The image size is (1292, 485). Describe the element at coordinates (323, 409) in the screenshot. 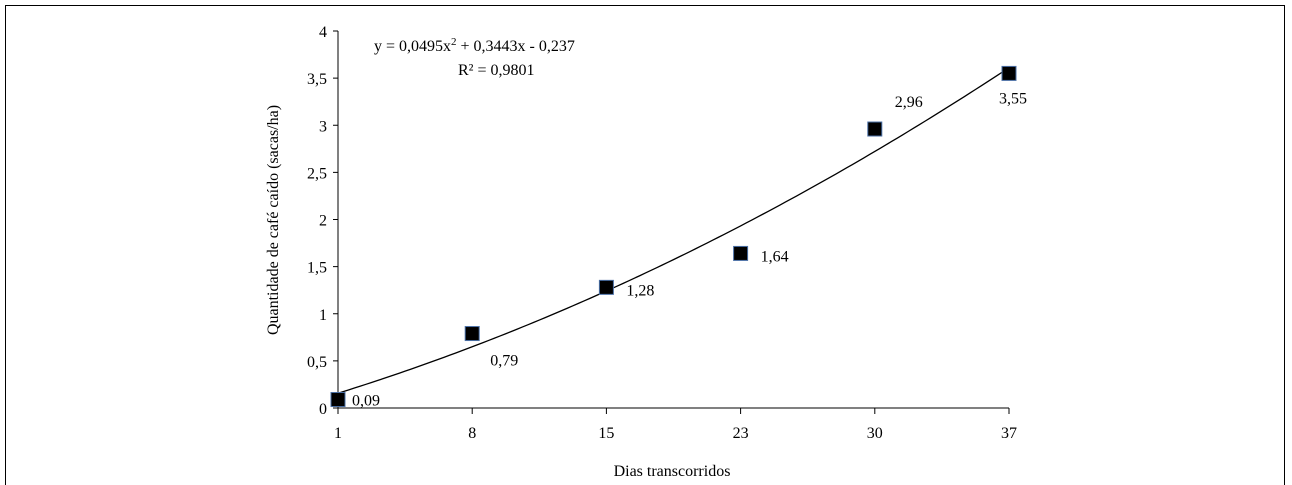

I see `y-tick-label: 0` at that location.